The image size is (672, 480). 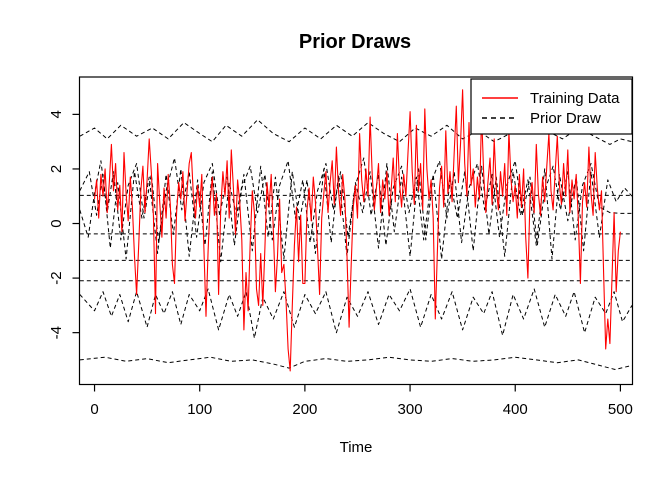 What do you see at coordinates (410, 409) in the screenshot?
I see `x-tick-label: 300` at bounding box center [410, 409].